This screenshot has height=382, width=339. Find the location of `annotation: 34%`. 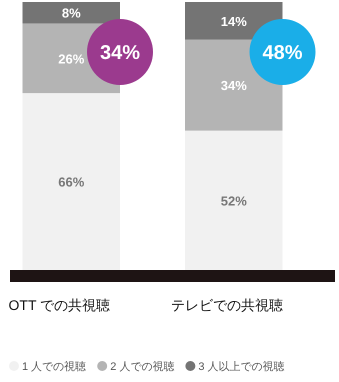

annotation: 34% is located at coordinates (120, 53).